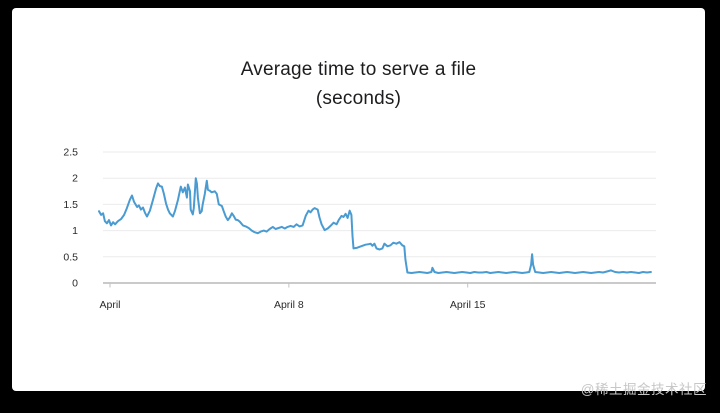  I want to click on watermark-text: @稀土掘金技术社区, so click(643, 389).